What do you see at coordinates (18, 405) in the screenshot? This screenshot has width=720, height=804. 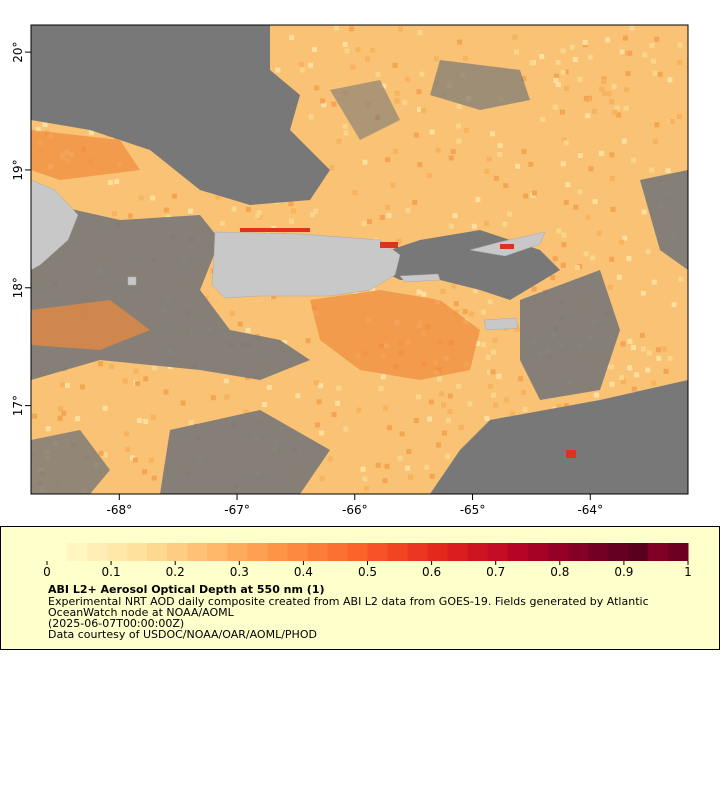 I see `y-tick-label: 17°` at bounding box center [18, 405].